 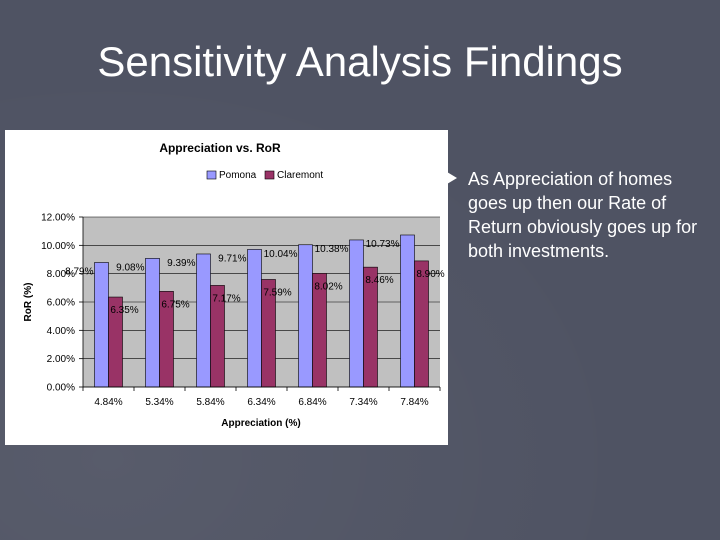 I want to click on bars, so click(x=261, y=311).